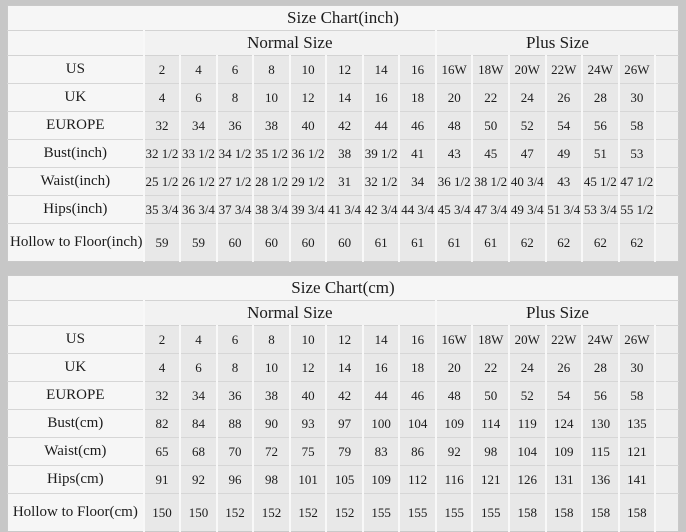  I want to click on size-value-cell: 29 1/2, so click(307, 181).